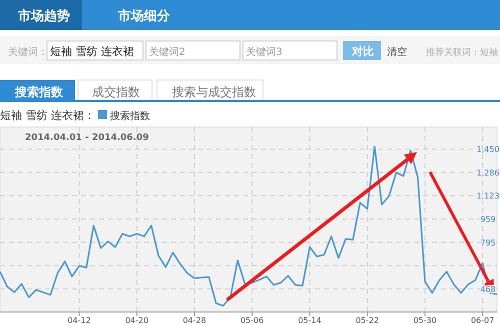 This screenshot has width=500, height=325. Describe the element at coordinates (482, 320) in the screenshot. I see `x-tick-label: 06-07` at that location.